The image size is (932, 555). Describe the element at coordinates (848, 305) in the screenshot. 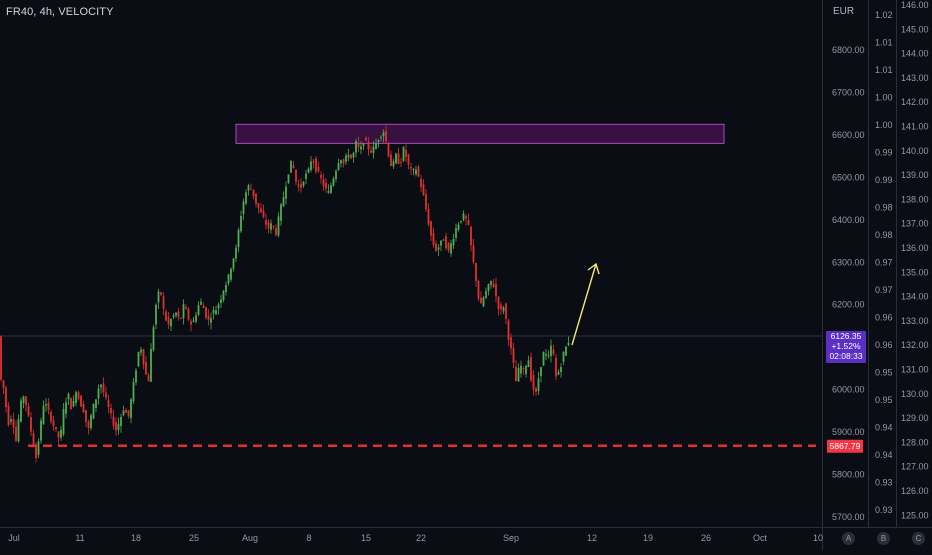

I see `price-tick-label: 6200.00` at that location.